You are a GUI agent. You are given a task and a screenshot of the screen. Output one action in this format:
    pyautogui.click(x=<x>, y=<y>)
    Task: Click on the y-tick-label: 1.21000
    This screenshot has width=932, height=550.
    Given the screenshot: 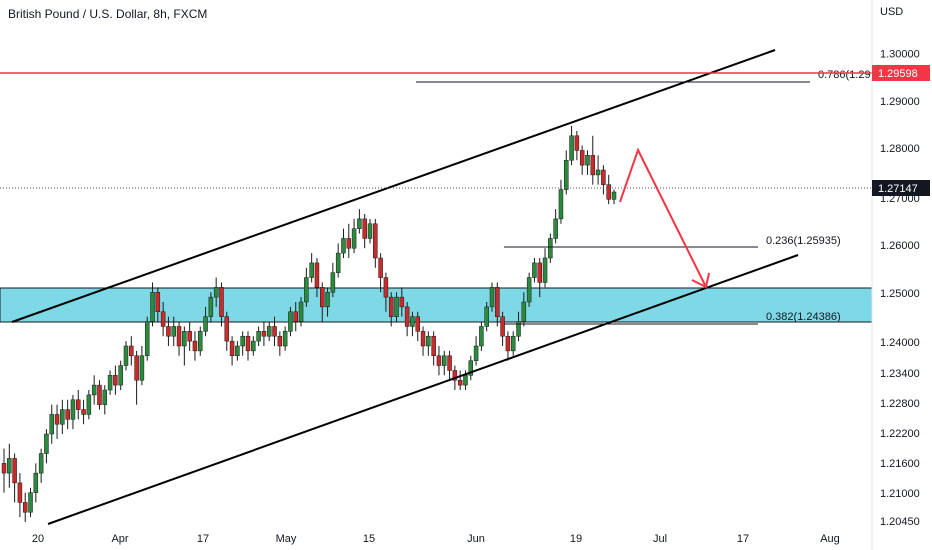 What is the action you would take?
    pyautogui.click(x=900, y=494)
    